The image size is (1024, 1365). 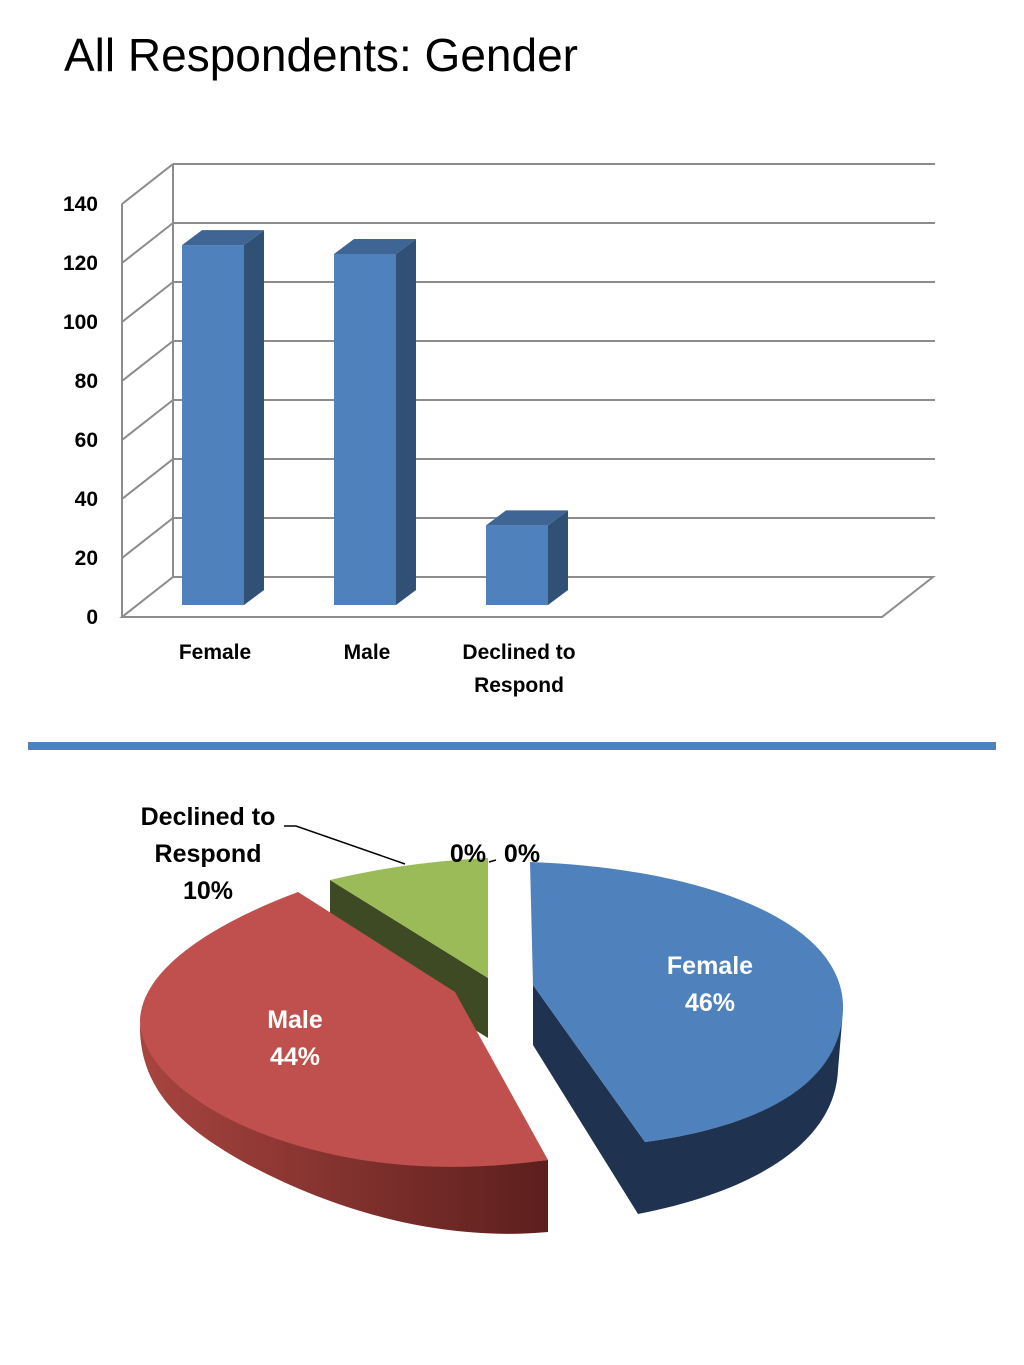 I want to click on bar-floor, so click(x=527, y=597).